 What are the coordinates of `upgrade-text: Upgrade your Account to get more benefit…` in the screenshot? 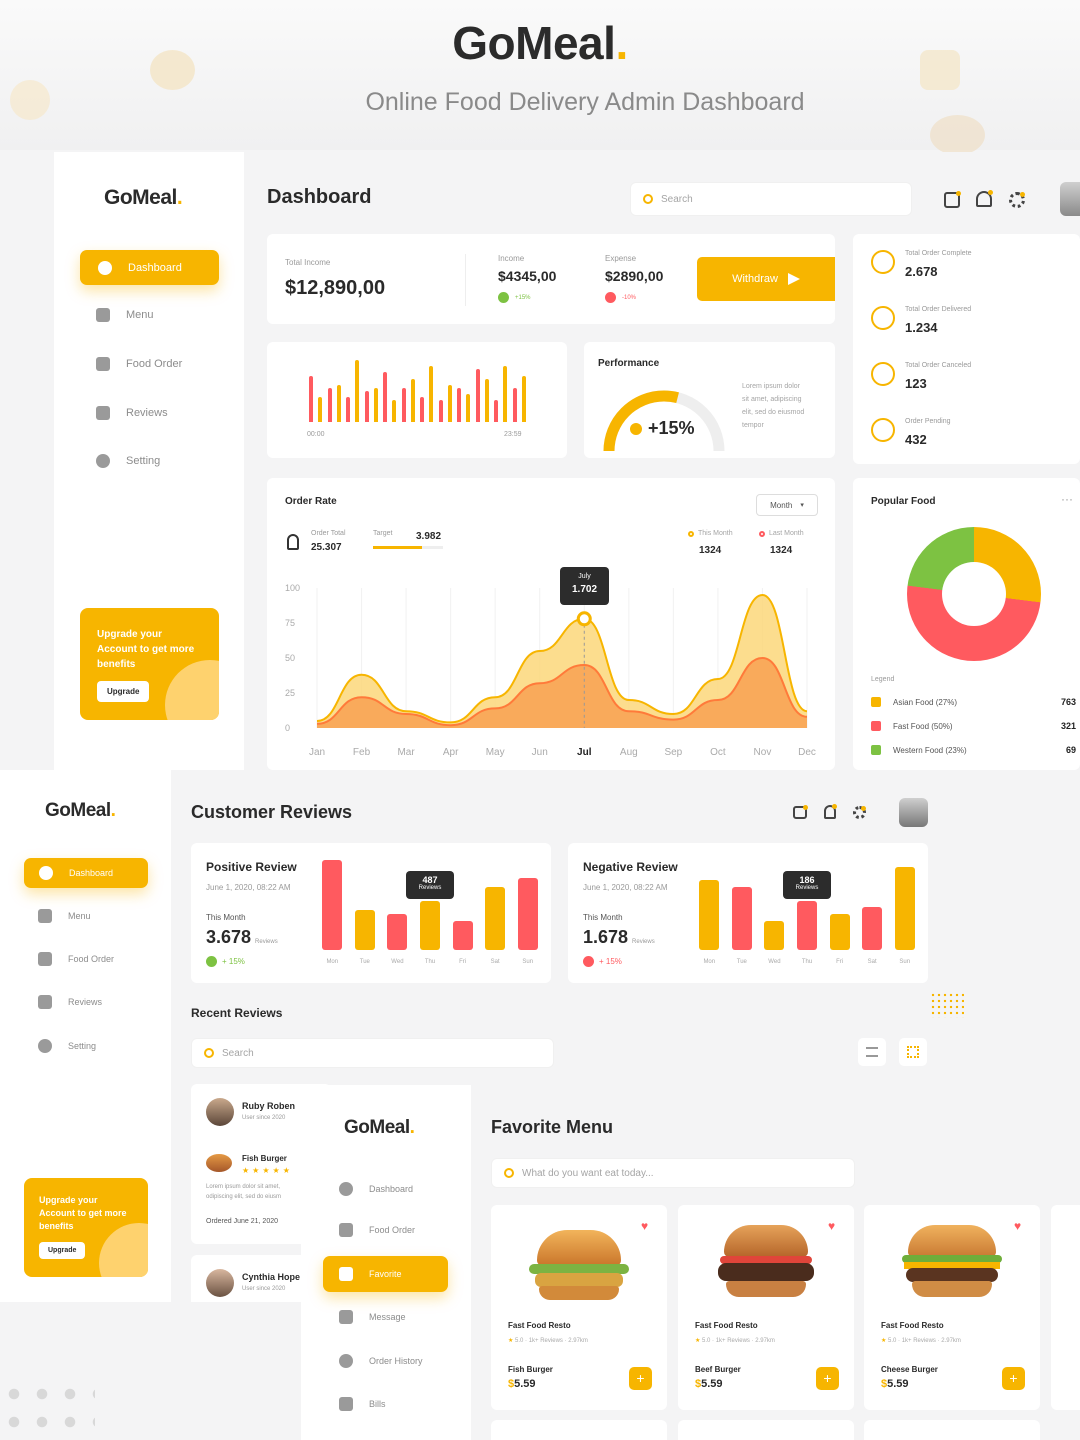 It's located at (145, 649).